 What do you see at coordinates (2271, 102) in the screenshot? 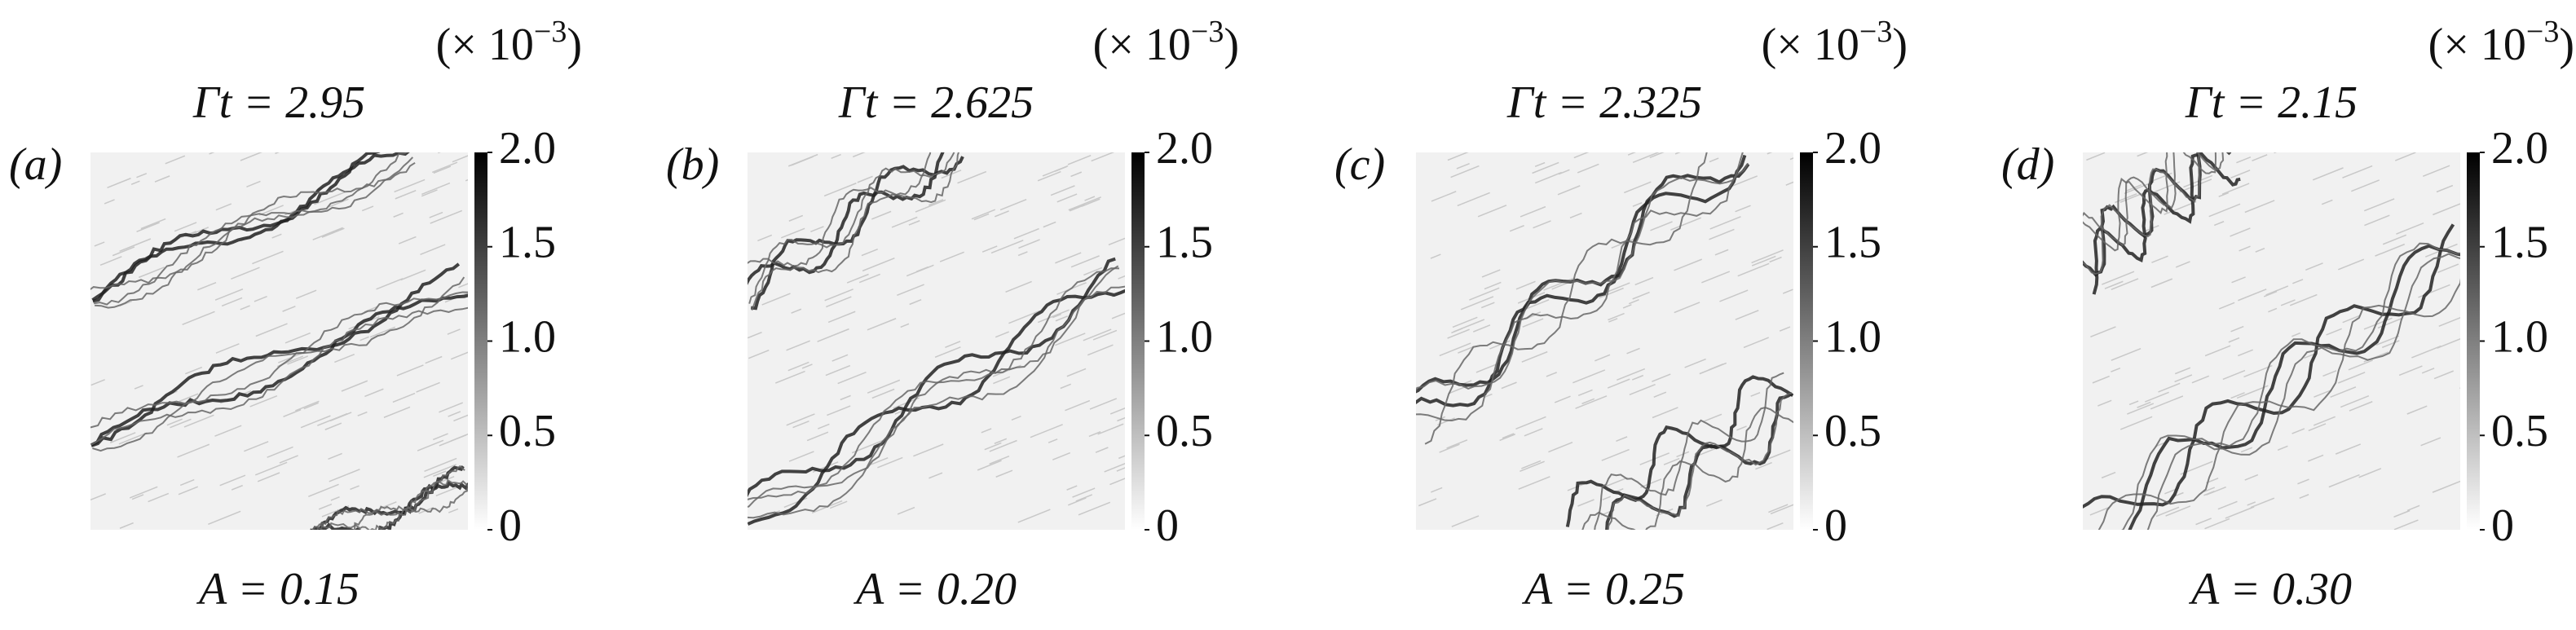
I see `panel-title: Γt = 2.15` at bounding box center [2271, 102].